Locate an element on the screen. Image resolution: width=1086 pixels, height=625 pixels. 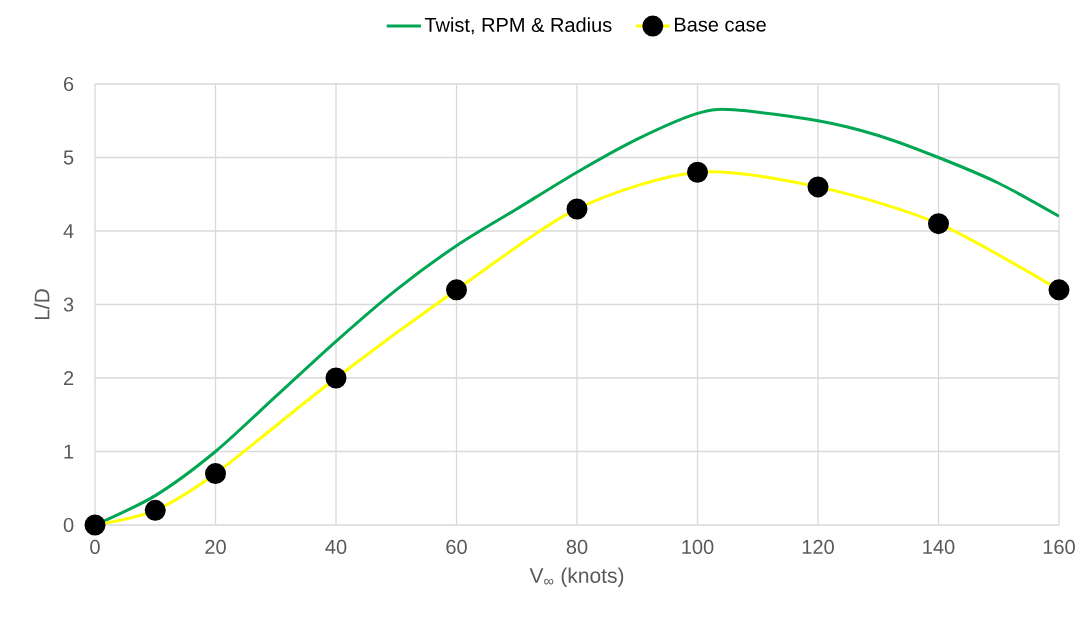
x-tick-label: 100 is located at coordinates (698, 547).